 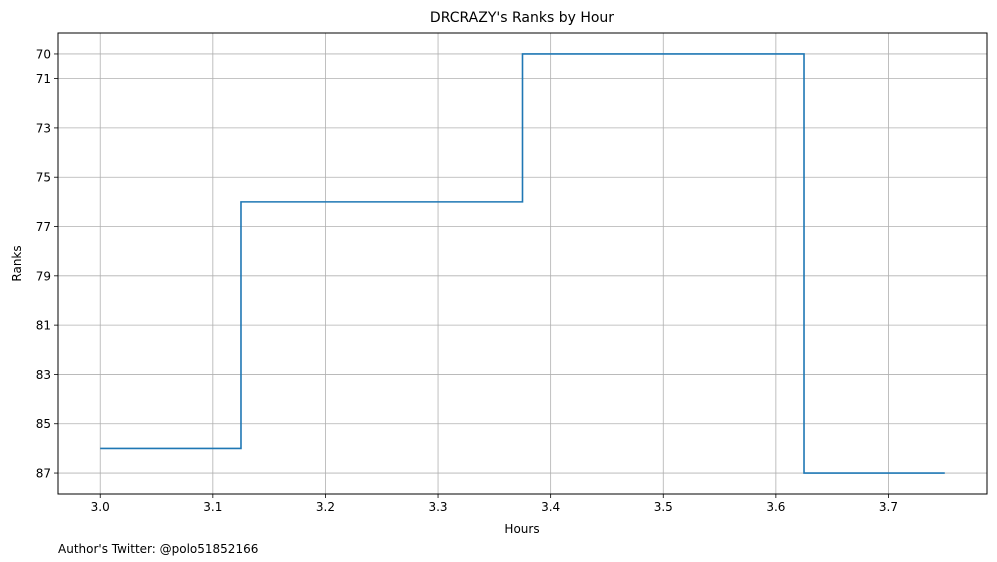 What do you see at coordinates (43, 424) in the screenshot?
I see `y-tick-label: 85` at bounding box center [43, 424].